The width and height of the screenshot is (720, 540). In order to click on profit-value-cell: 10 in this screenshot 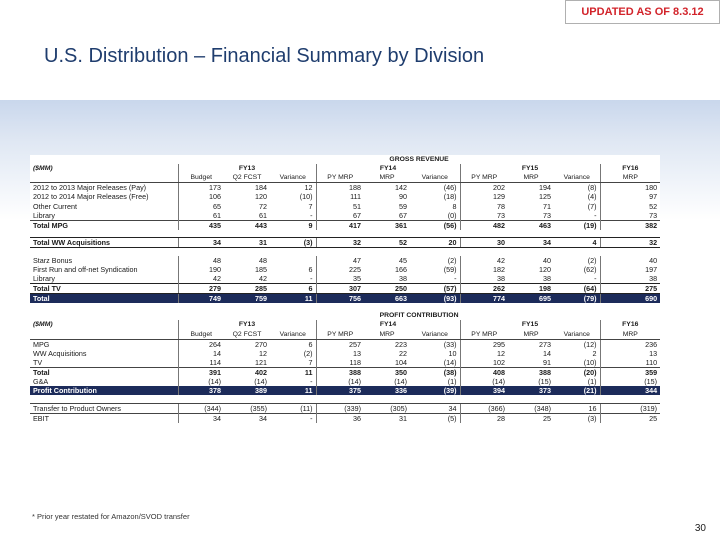, I will do `click(452, 353)`.